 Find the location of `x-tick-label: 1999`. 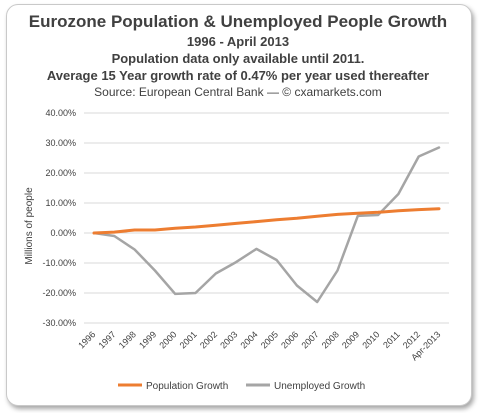

x-tick-label: 1999 is located at coordinates (147, 339).